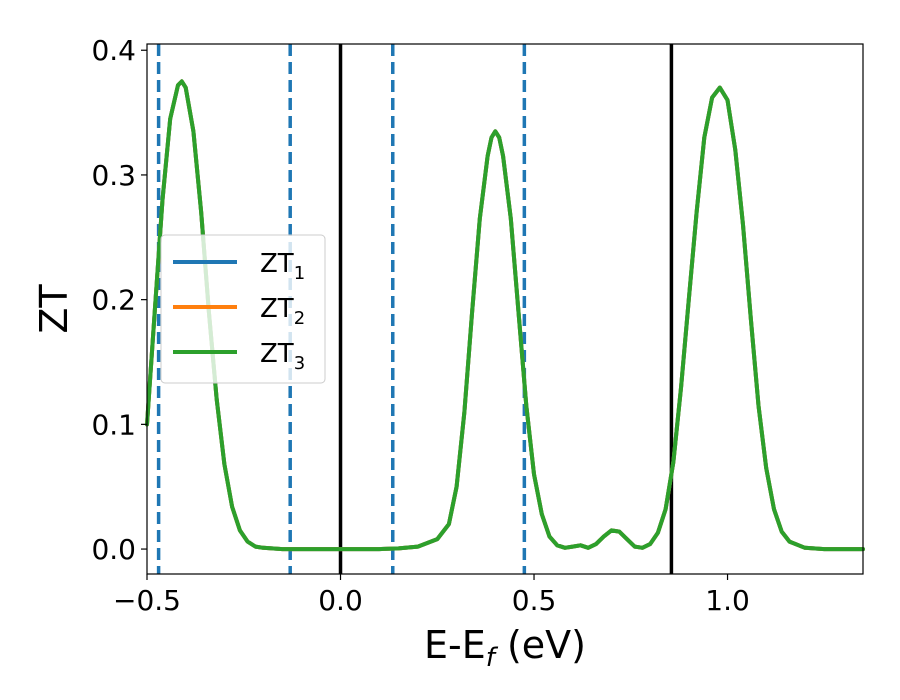 Image resolution: width=900 pixels, height=700 pixels. Describe the element at coordinates (147, 600) in the screenshot. I see `x-tick-label: −0.5` at that location.